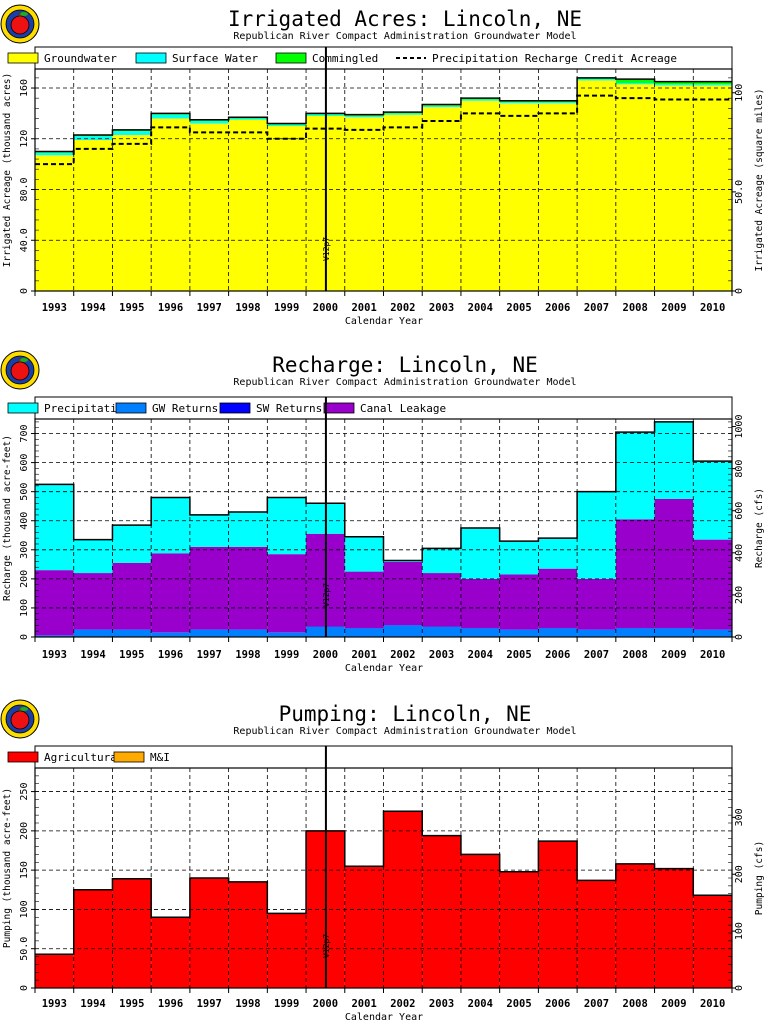 The image size is (768, 1028). I want to click on y-tick-label: 200, so click(24, 831).